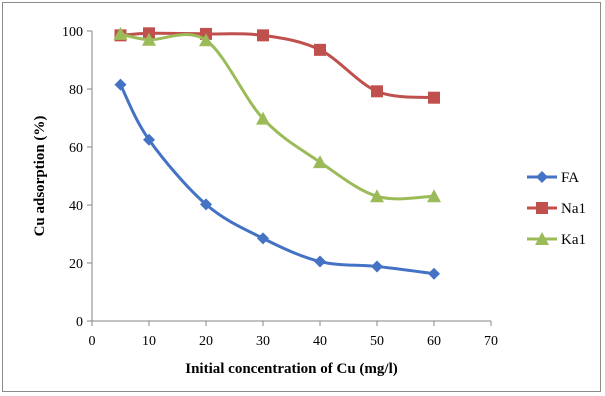  I want to click on y-tick-label: 0, so click(79, 322).